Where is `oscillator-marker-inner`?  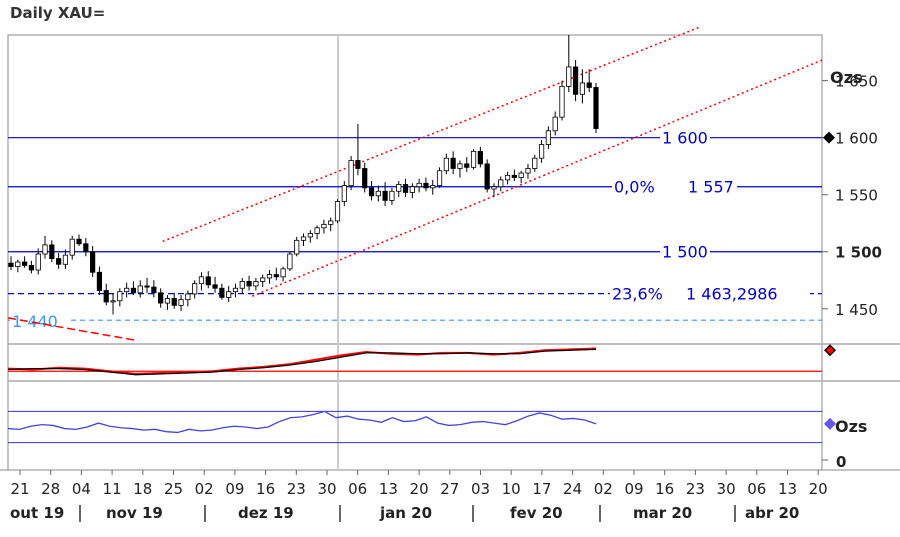
oscillator-marker-inner is located at coordinates (830, 350).